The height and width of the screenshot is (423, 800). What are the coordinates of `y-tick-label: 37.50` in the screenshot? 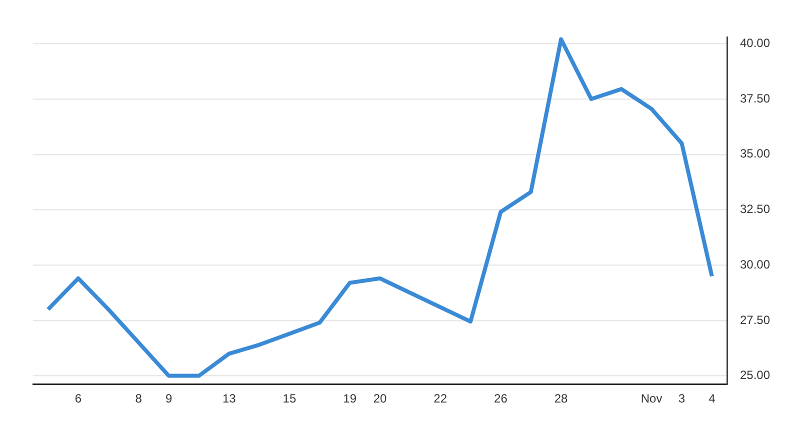 It's located at (755, 98).